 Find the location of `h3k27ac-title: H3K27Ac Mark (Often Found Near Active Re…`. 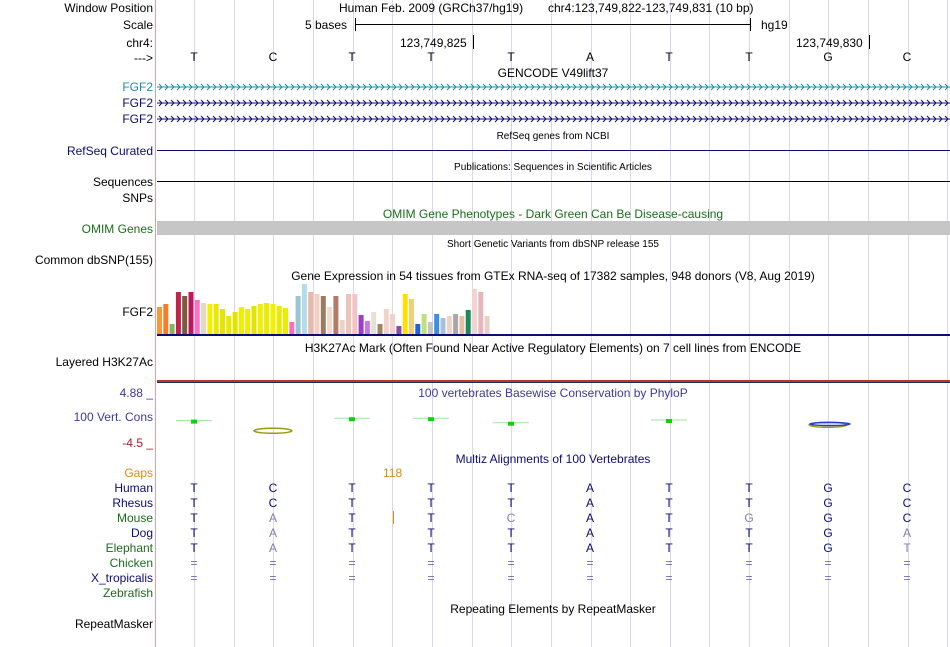

h3k27ac-title: H3K27Ac Mark (Often Found Near Active Re… is located at coordinates (553, 348).